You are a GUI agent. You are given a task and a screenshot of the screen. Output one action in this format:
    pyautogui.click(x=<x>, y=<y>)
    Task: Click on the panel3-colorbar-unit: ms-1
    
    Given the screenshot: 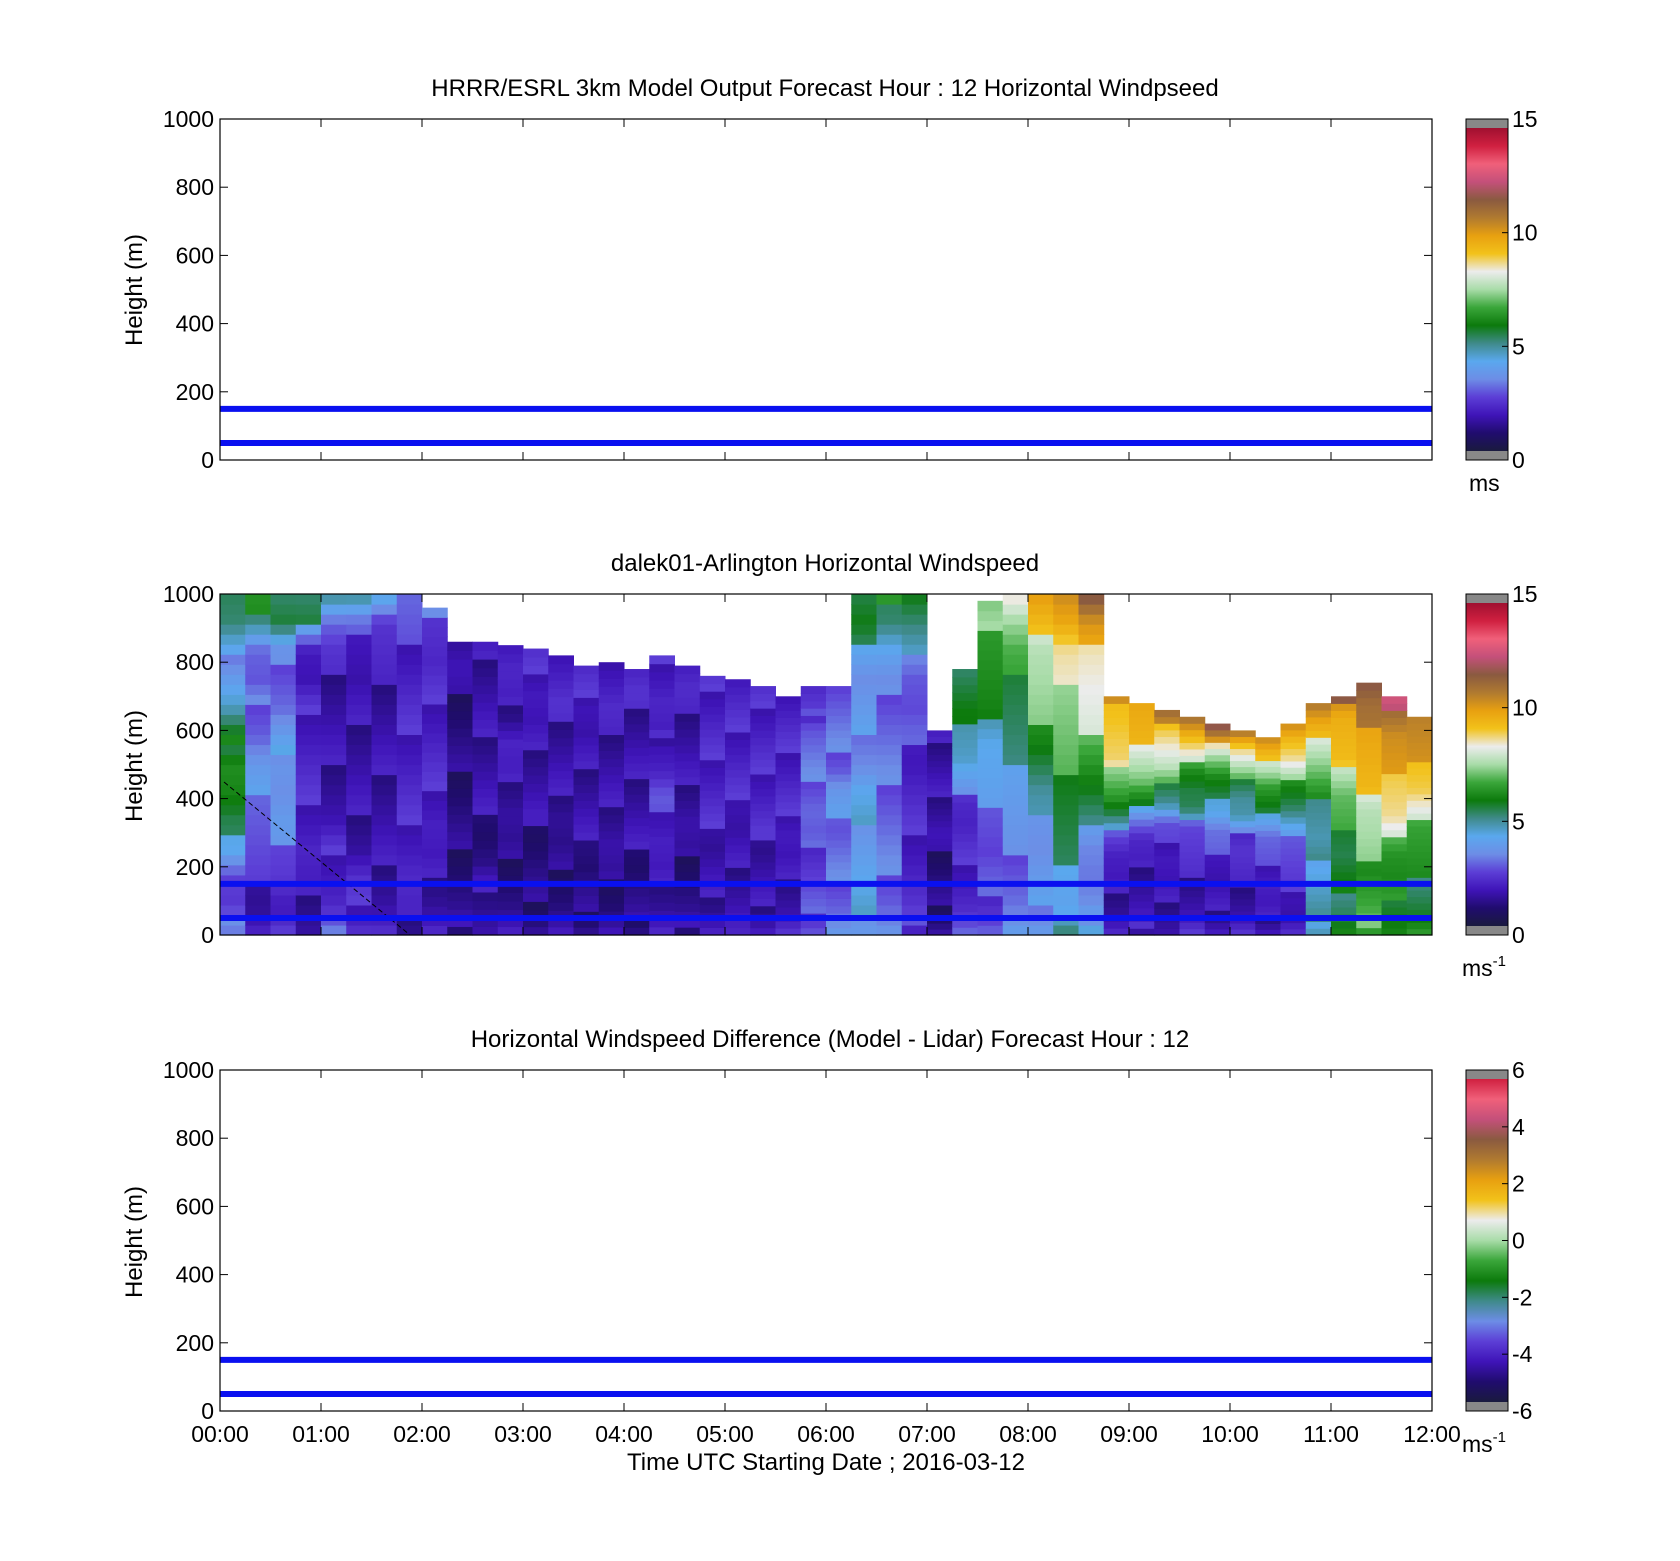 What is the action you would take?
    pyautogui.click(x=1484, y=1443)
    